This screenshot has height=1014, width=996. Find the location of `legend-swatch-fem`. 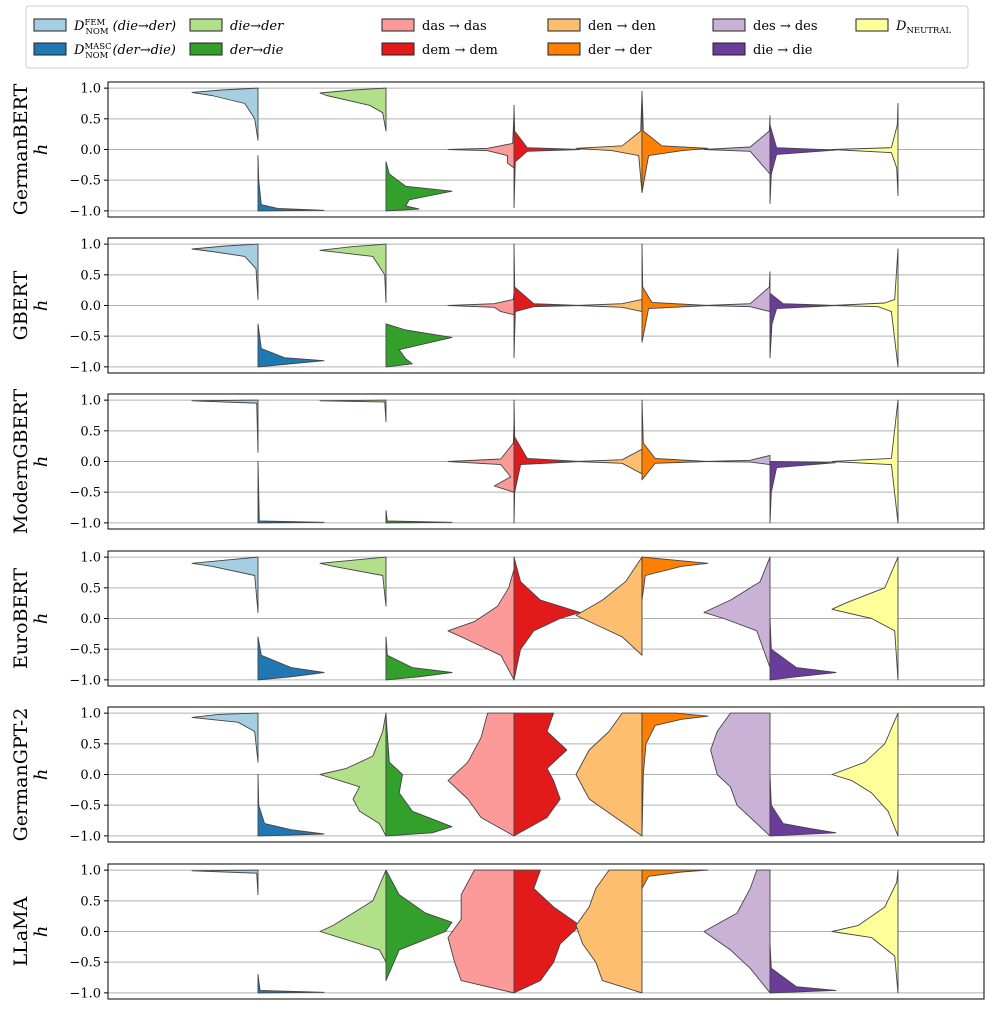

legend-swatch-fem is located at coordinates (50, 25).